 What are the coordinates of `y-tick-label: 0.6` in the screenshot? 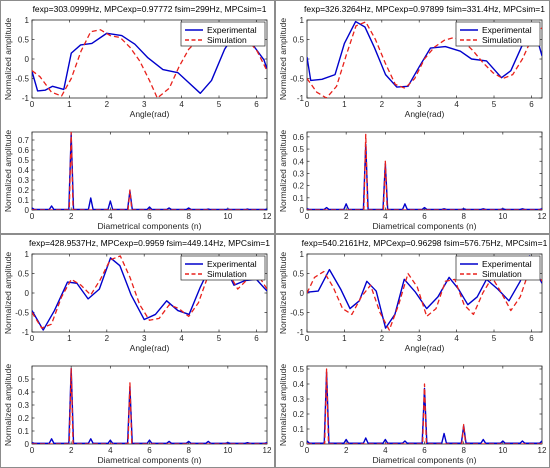 It's located at (299, 137).